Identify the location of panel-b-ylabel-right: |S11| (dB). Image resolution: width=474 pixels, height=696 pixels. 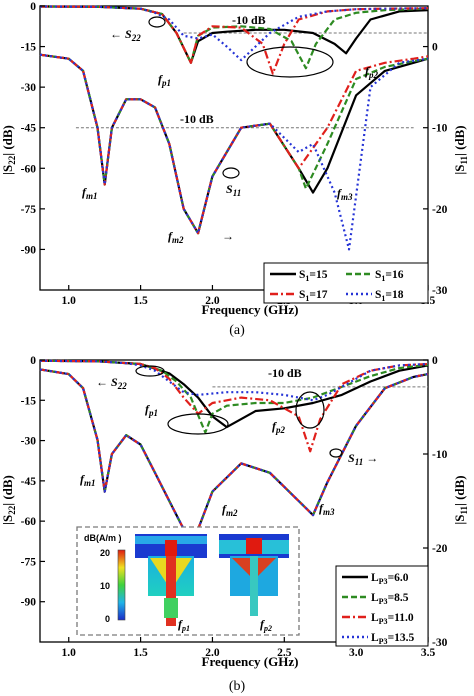
(460, 499).